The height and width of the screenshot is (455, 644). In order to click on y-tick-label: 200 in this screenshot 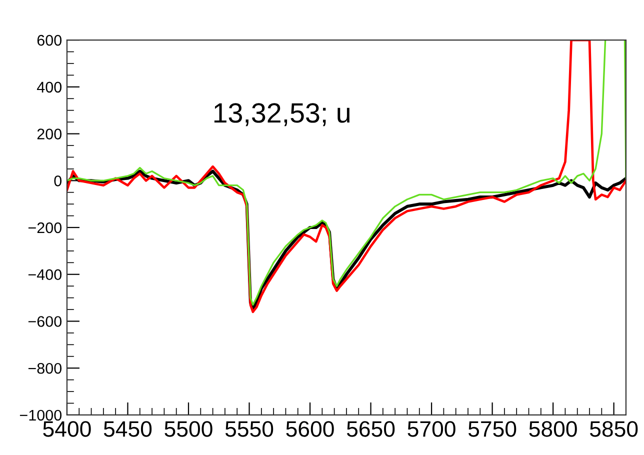, I will do `click(49, 134)`.